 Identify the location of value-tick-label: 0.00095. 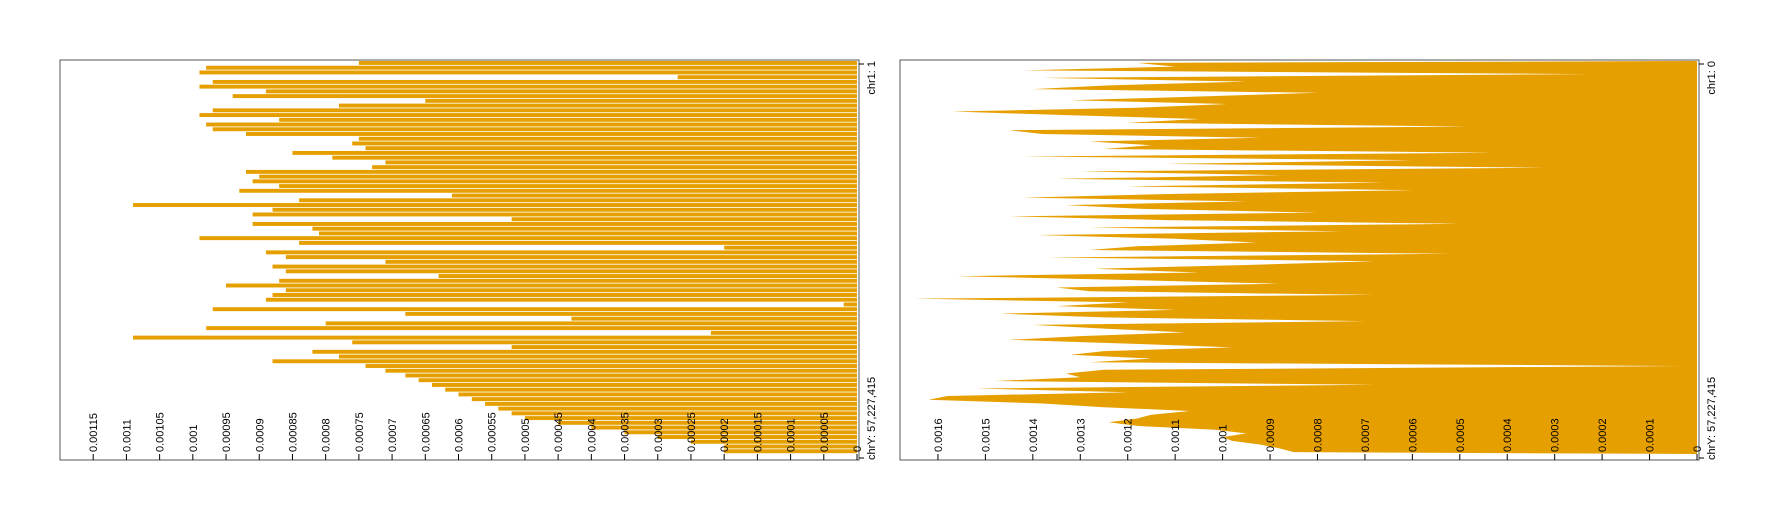
(227, 432).